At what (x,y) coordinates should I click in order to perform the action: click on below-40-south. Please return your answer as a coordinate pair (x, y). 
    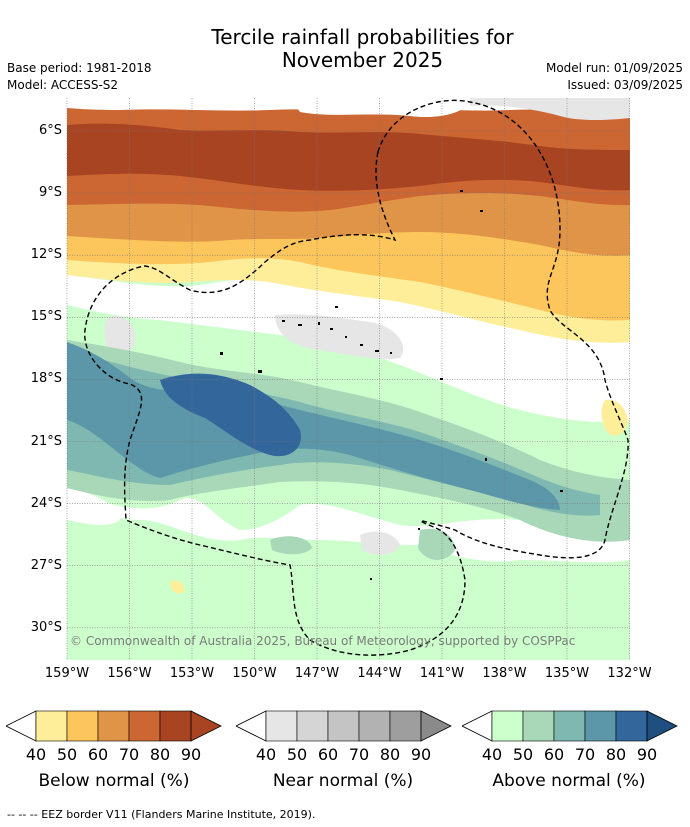
    Looking at the image, I should click on (177, 587).